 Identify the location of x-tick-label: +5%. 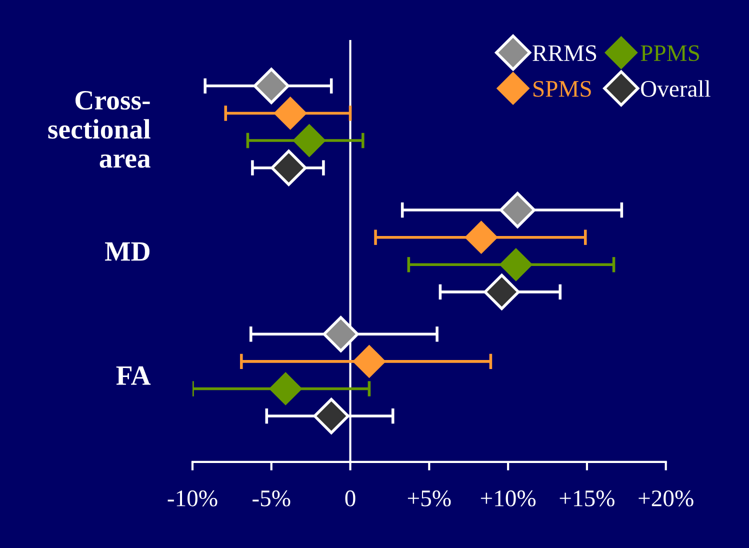
(429, 498).